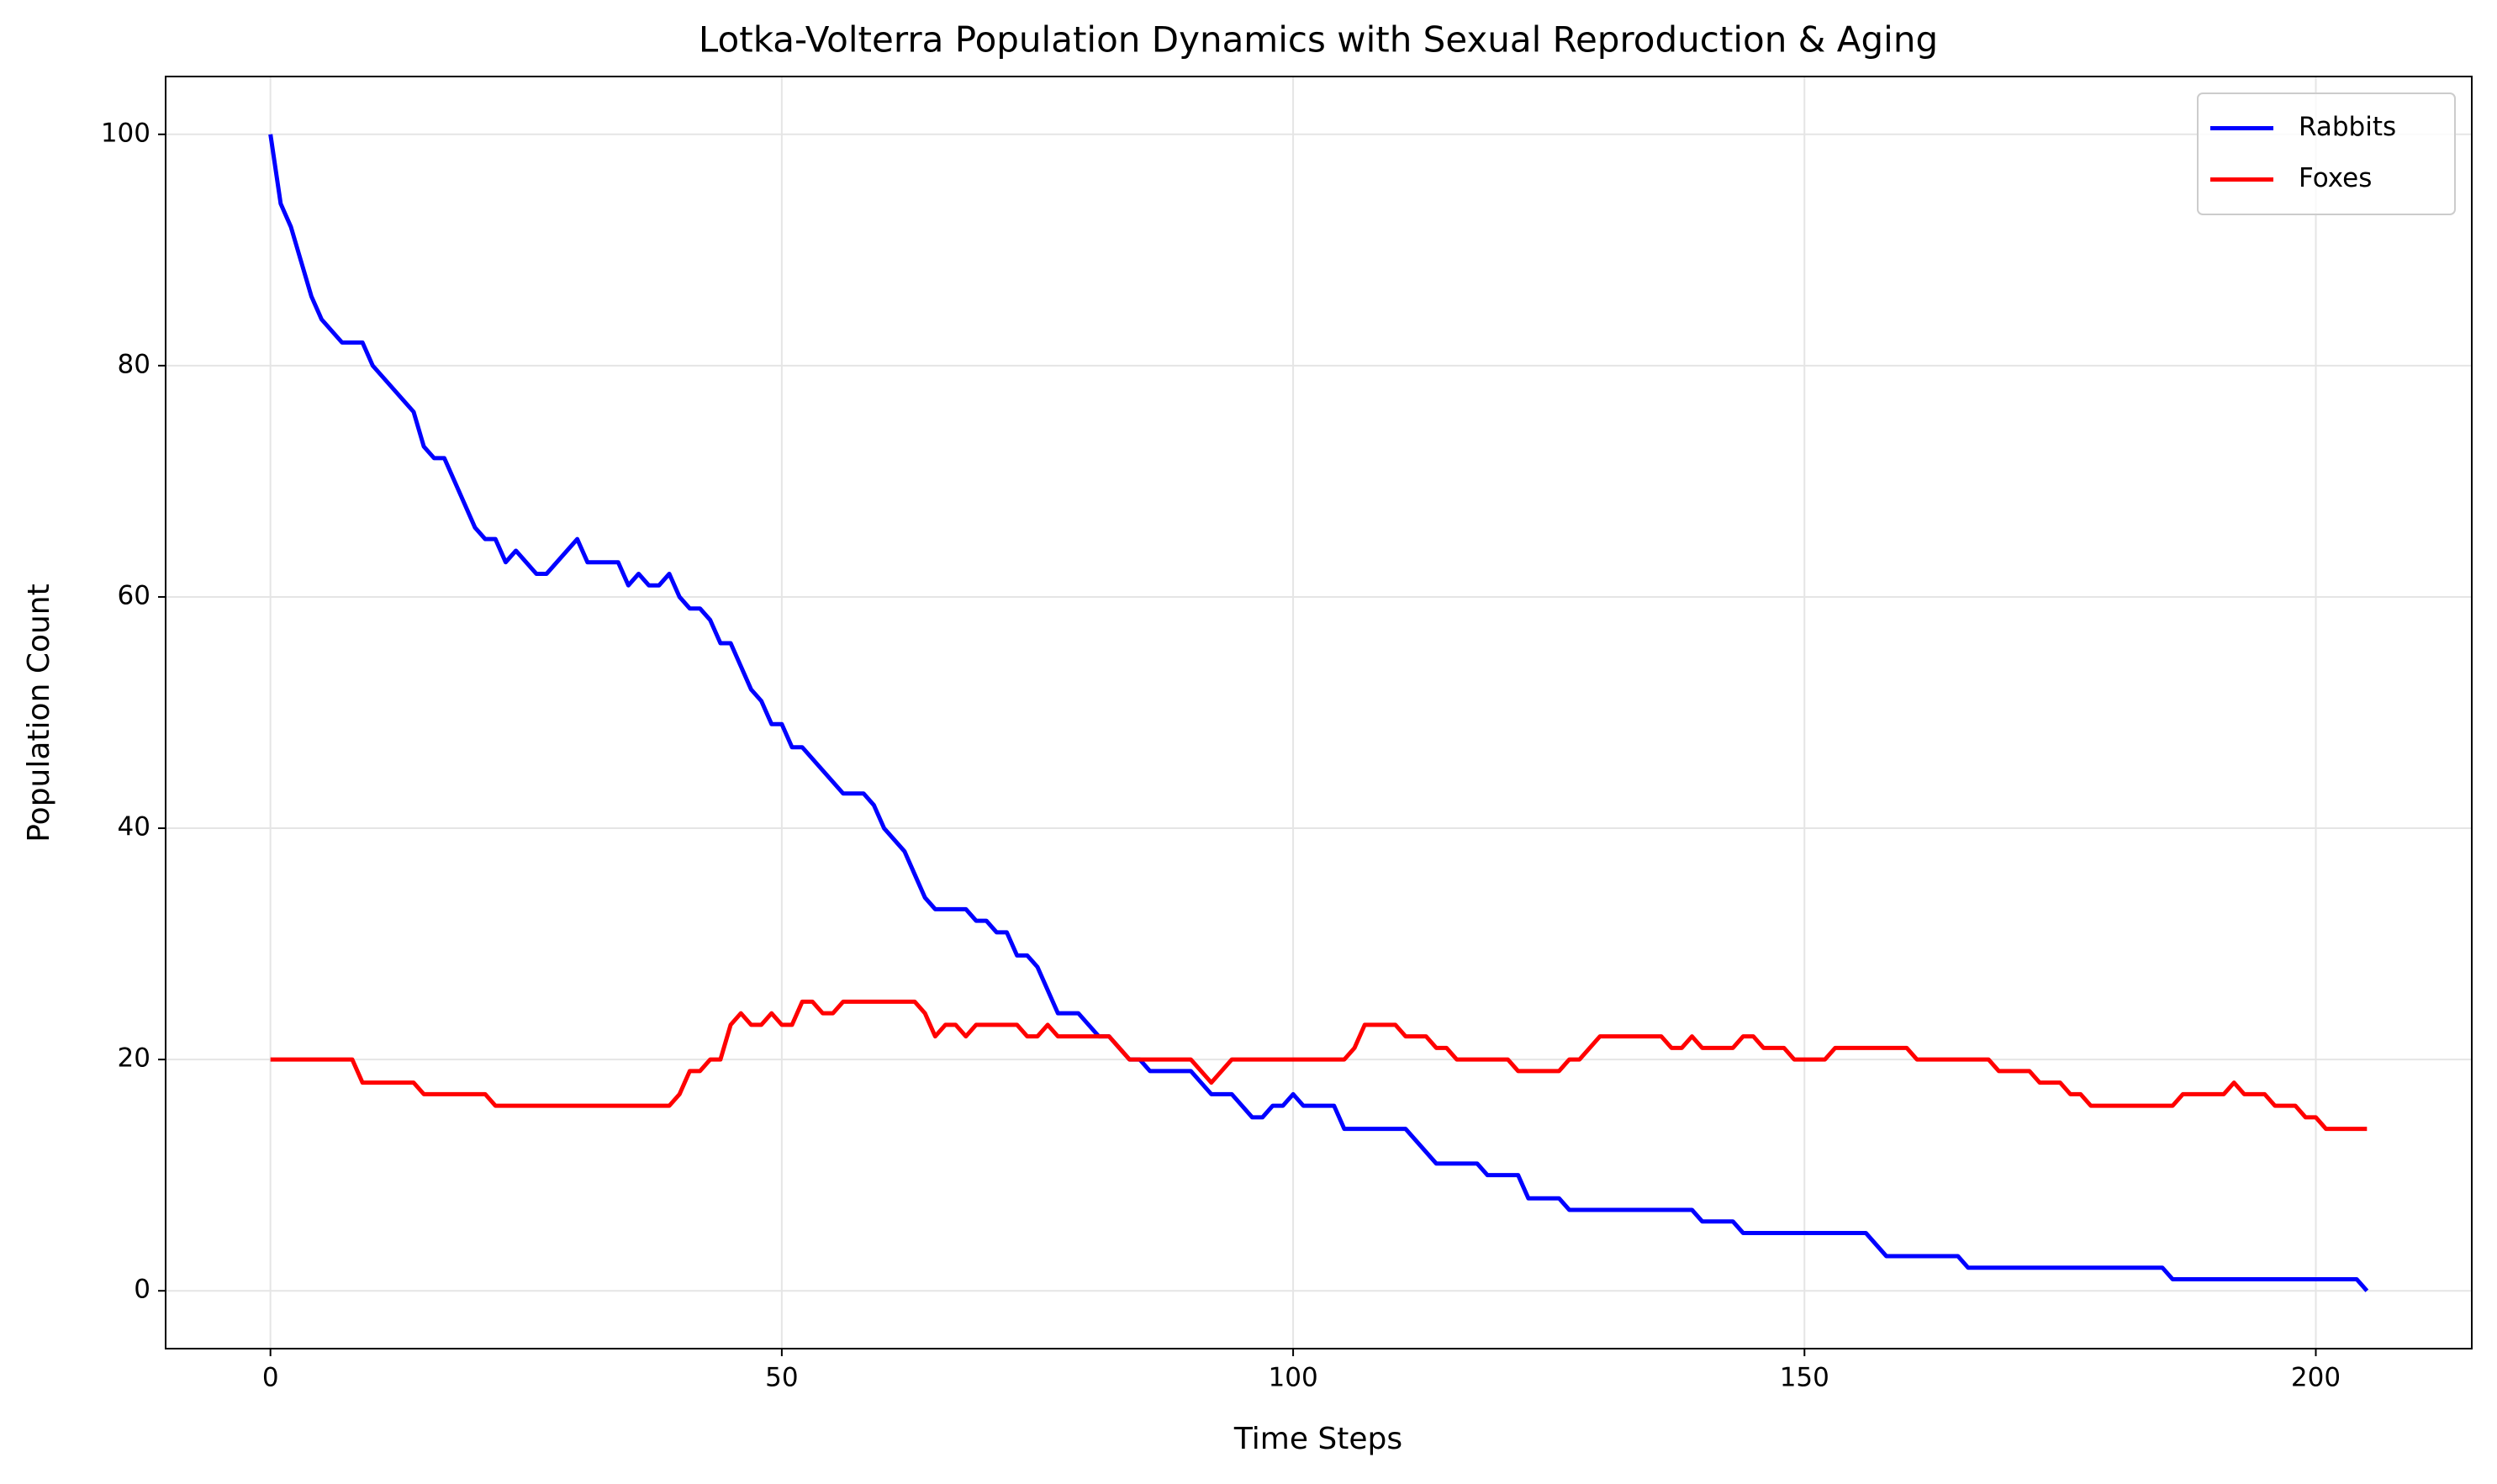 This screenshot has height=1484, width=2497. What do you see at coordinates (781, 1378) in the screenshot?
I see `x-tick-label: 50` at bounding box center [781, 1378].